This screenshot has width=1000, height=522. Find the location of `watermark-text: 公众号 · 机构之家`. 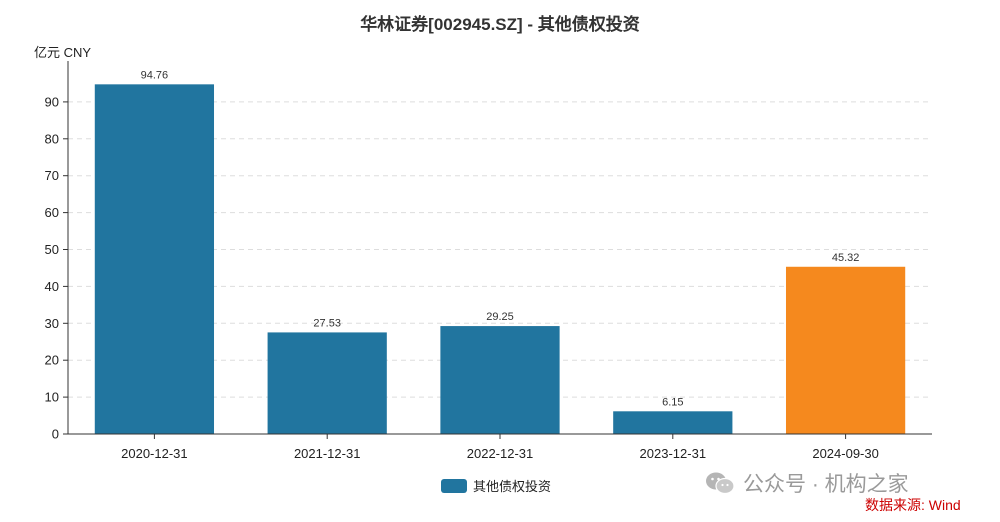

watermark-text: 公众号 · 机构之家 is located at coordinates (826, 484).